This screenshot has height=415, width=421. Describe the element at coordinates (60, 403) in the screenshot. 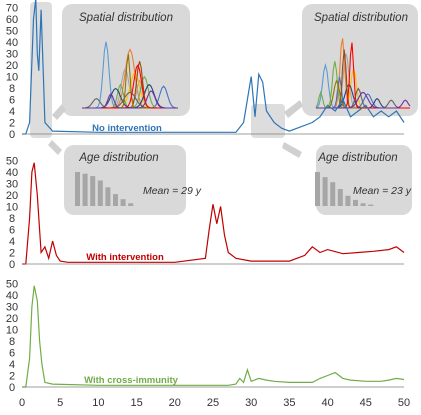

I see `x-tick-label: 5` at that location.